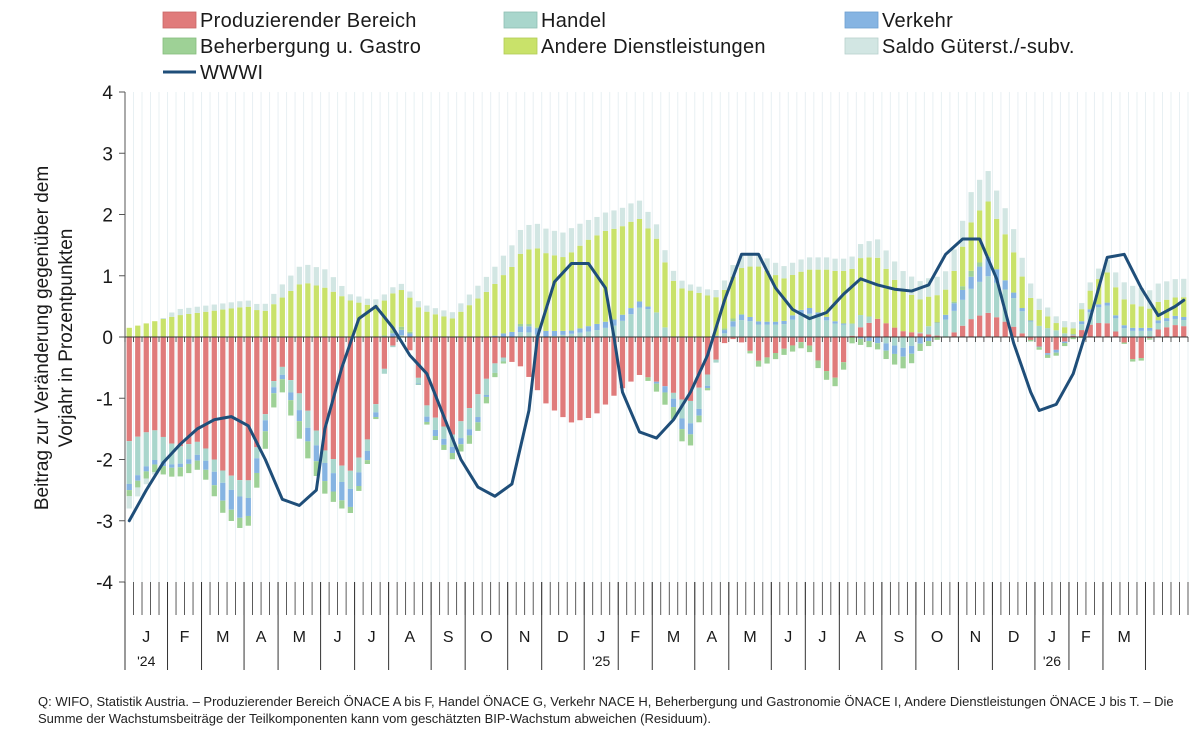  What do you see at coordinates (291, 47) in the screenshot?
I see `legend-item-beher: Beherbergung u. Gastro` at bounding box center [291, 47].